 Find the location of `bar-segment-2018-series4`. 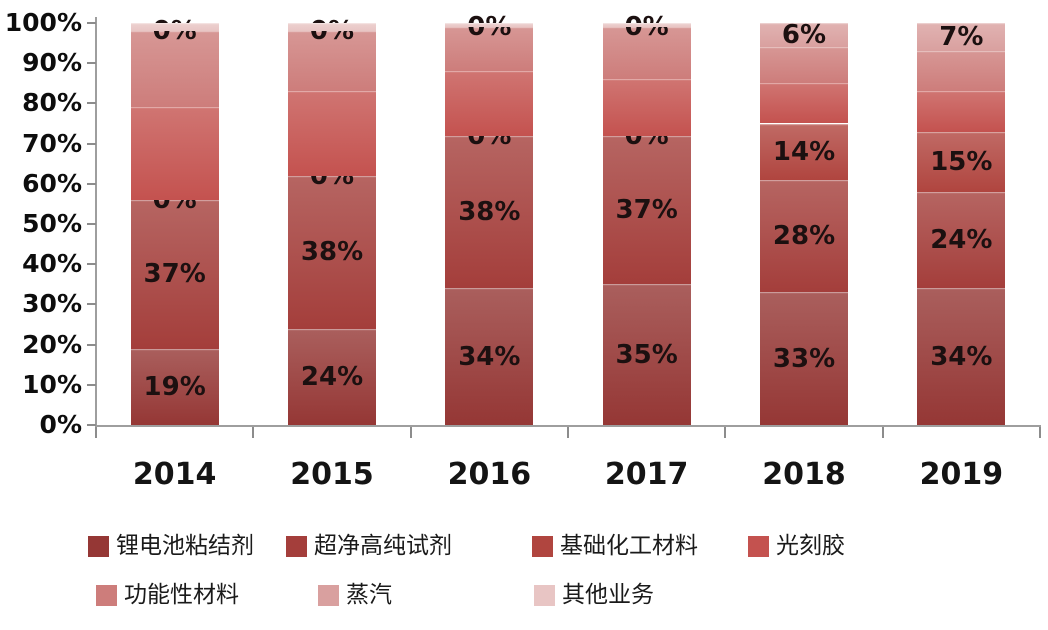

bar-segment-2018-series4 is located at coordinates (804, 103).